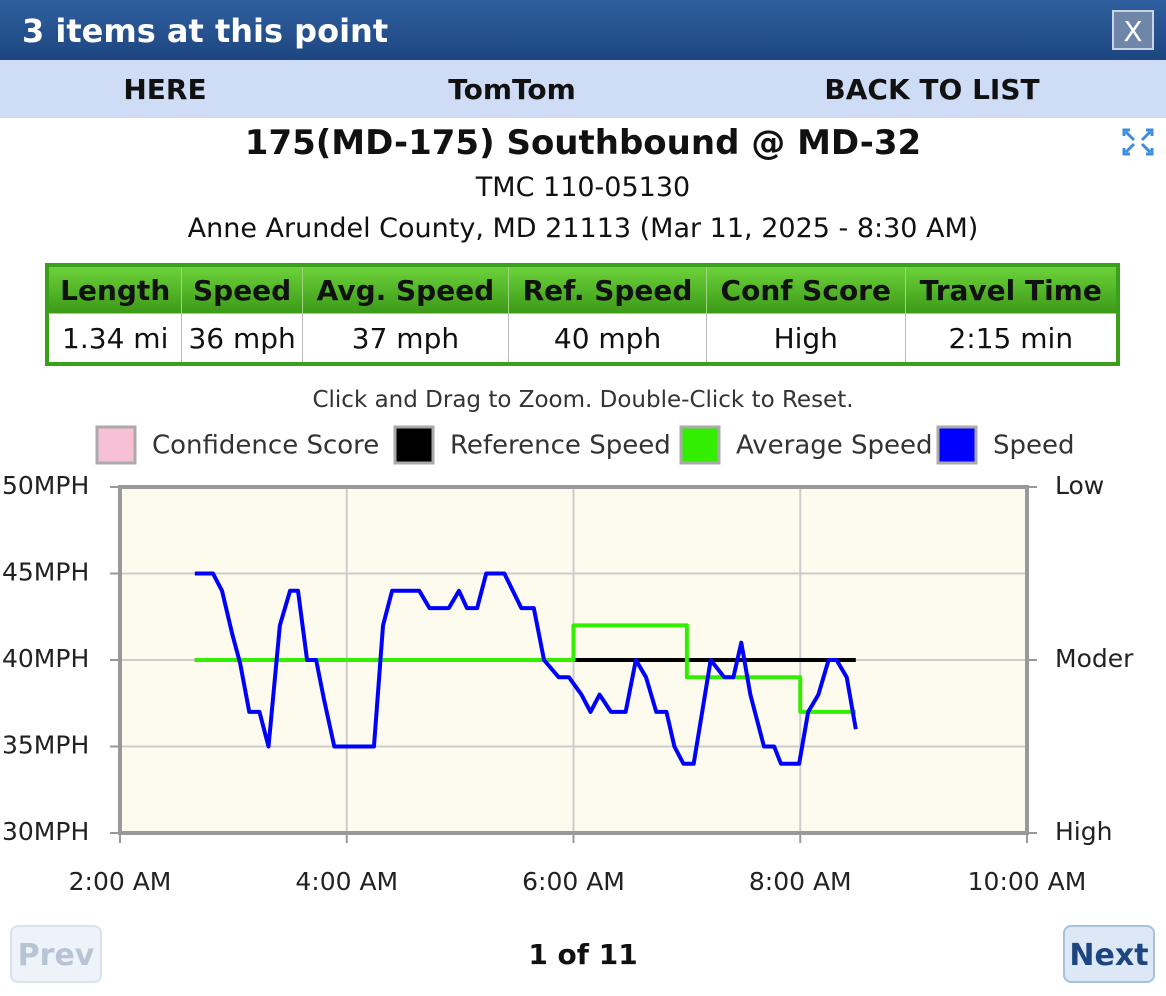 The image size is (1166, 996). I want to click on x-tick-label: 4:00 AM, so click(346, 881).